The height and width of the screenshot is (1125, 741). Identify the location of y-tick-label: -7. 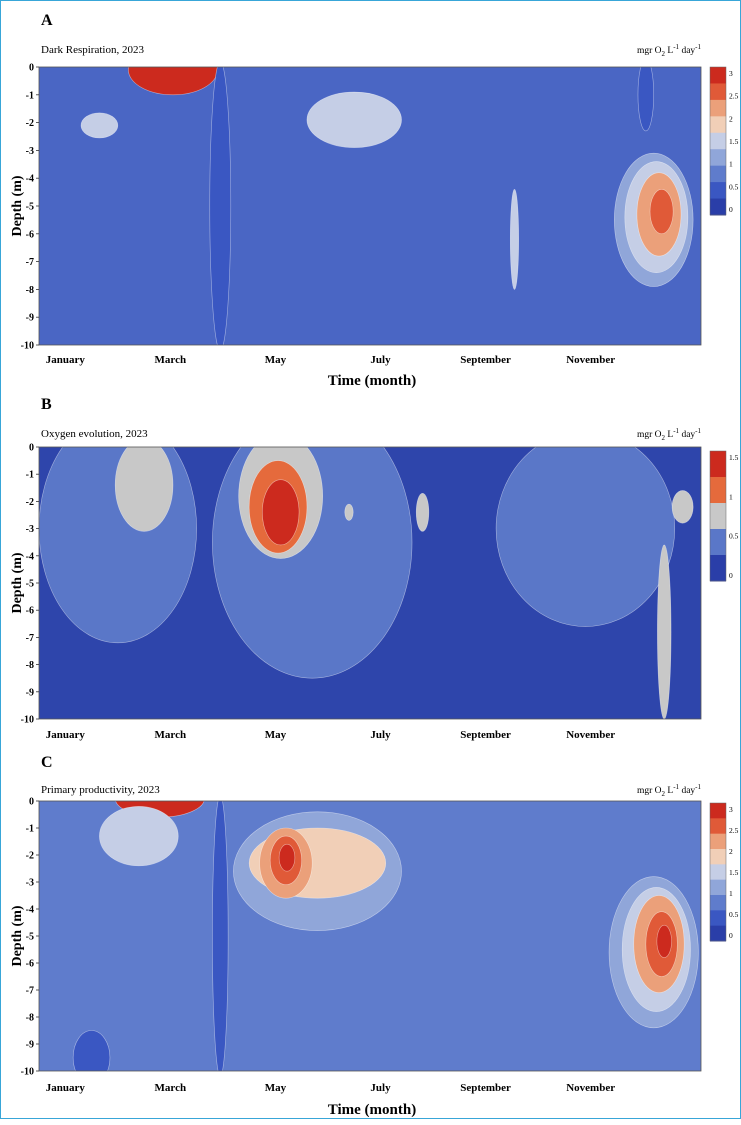
(30, 638).